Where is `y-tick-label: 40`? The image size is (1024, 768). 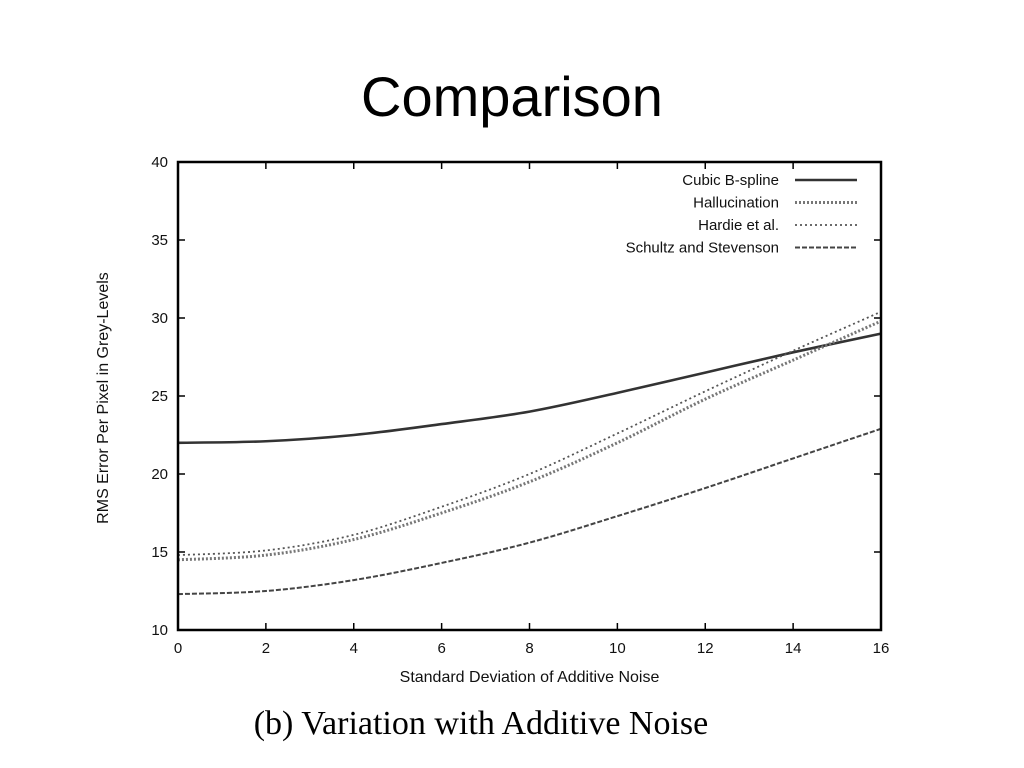
y-tick-label: 40 is located at coordinates (159, 162).